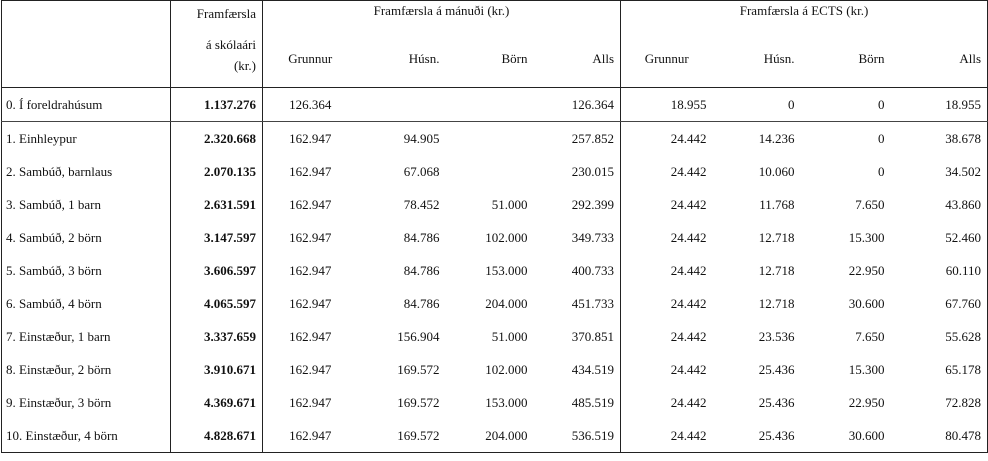 This screenshot has height=461, width=988. What do you see at coordinates (216, 402) in the screenshot?
I see `cell: 4.369.671` at bounding box center [216, 402].